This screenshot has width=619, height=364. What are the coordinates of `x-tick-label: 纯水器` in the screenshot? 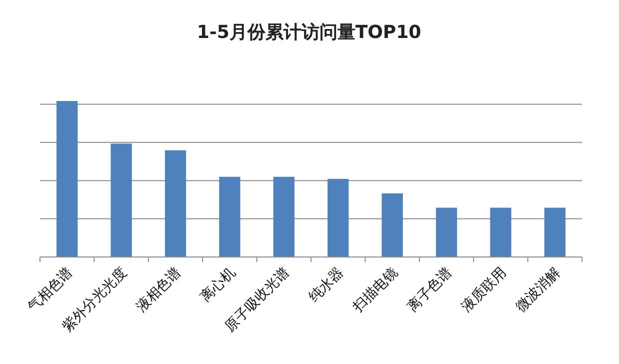 It's located at (326, 285).